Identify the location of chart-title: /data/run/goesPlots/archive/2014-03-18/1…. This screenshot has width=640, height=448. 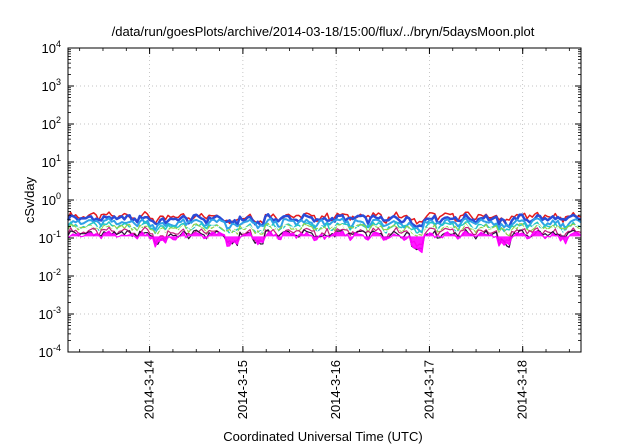
(323, 31).